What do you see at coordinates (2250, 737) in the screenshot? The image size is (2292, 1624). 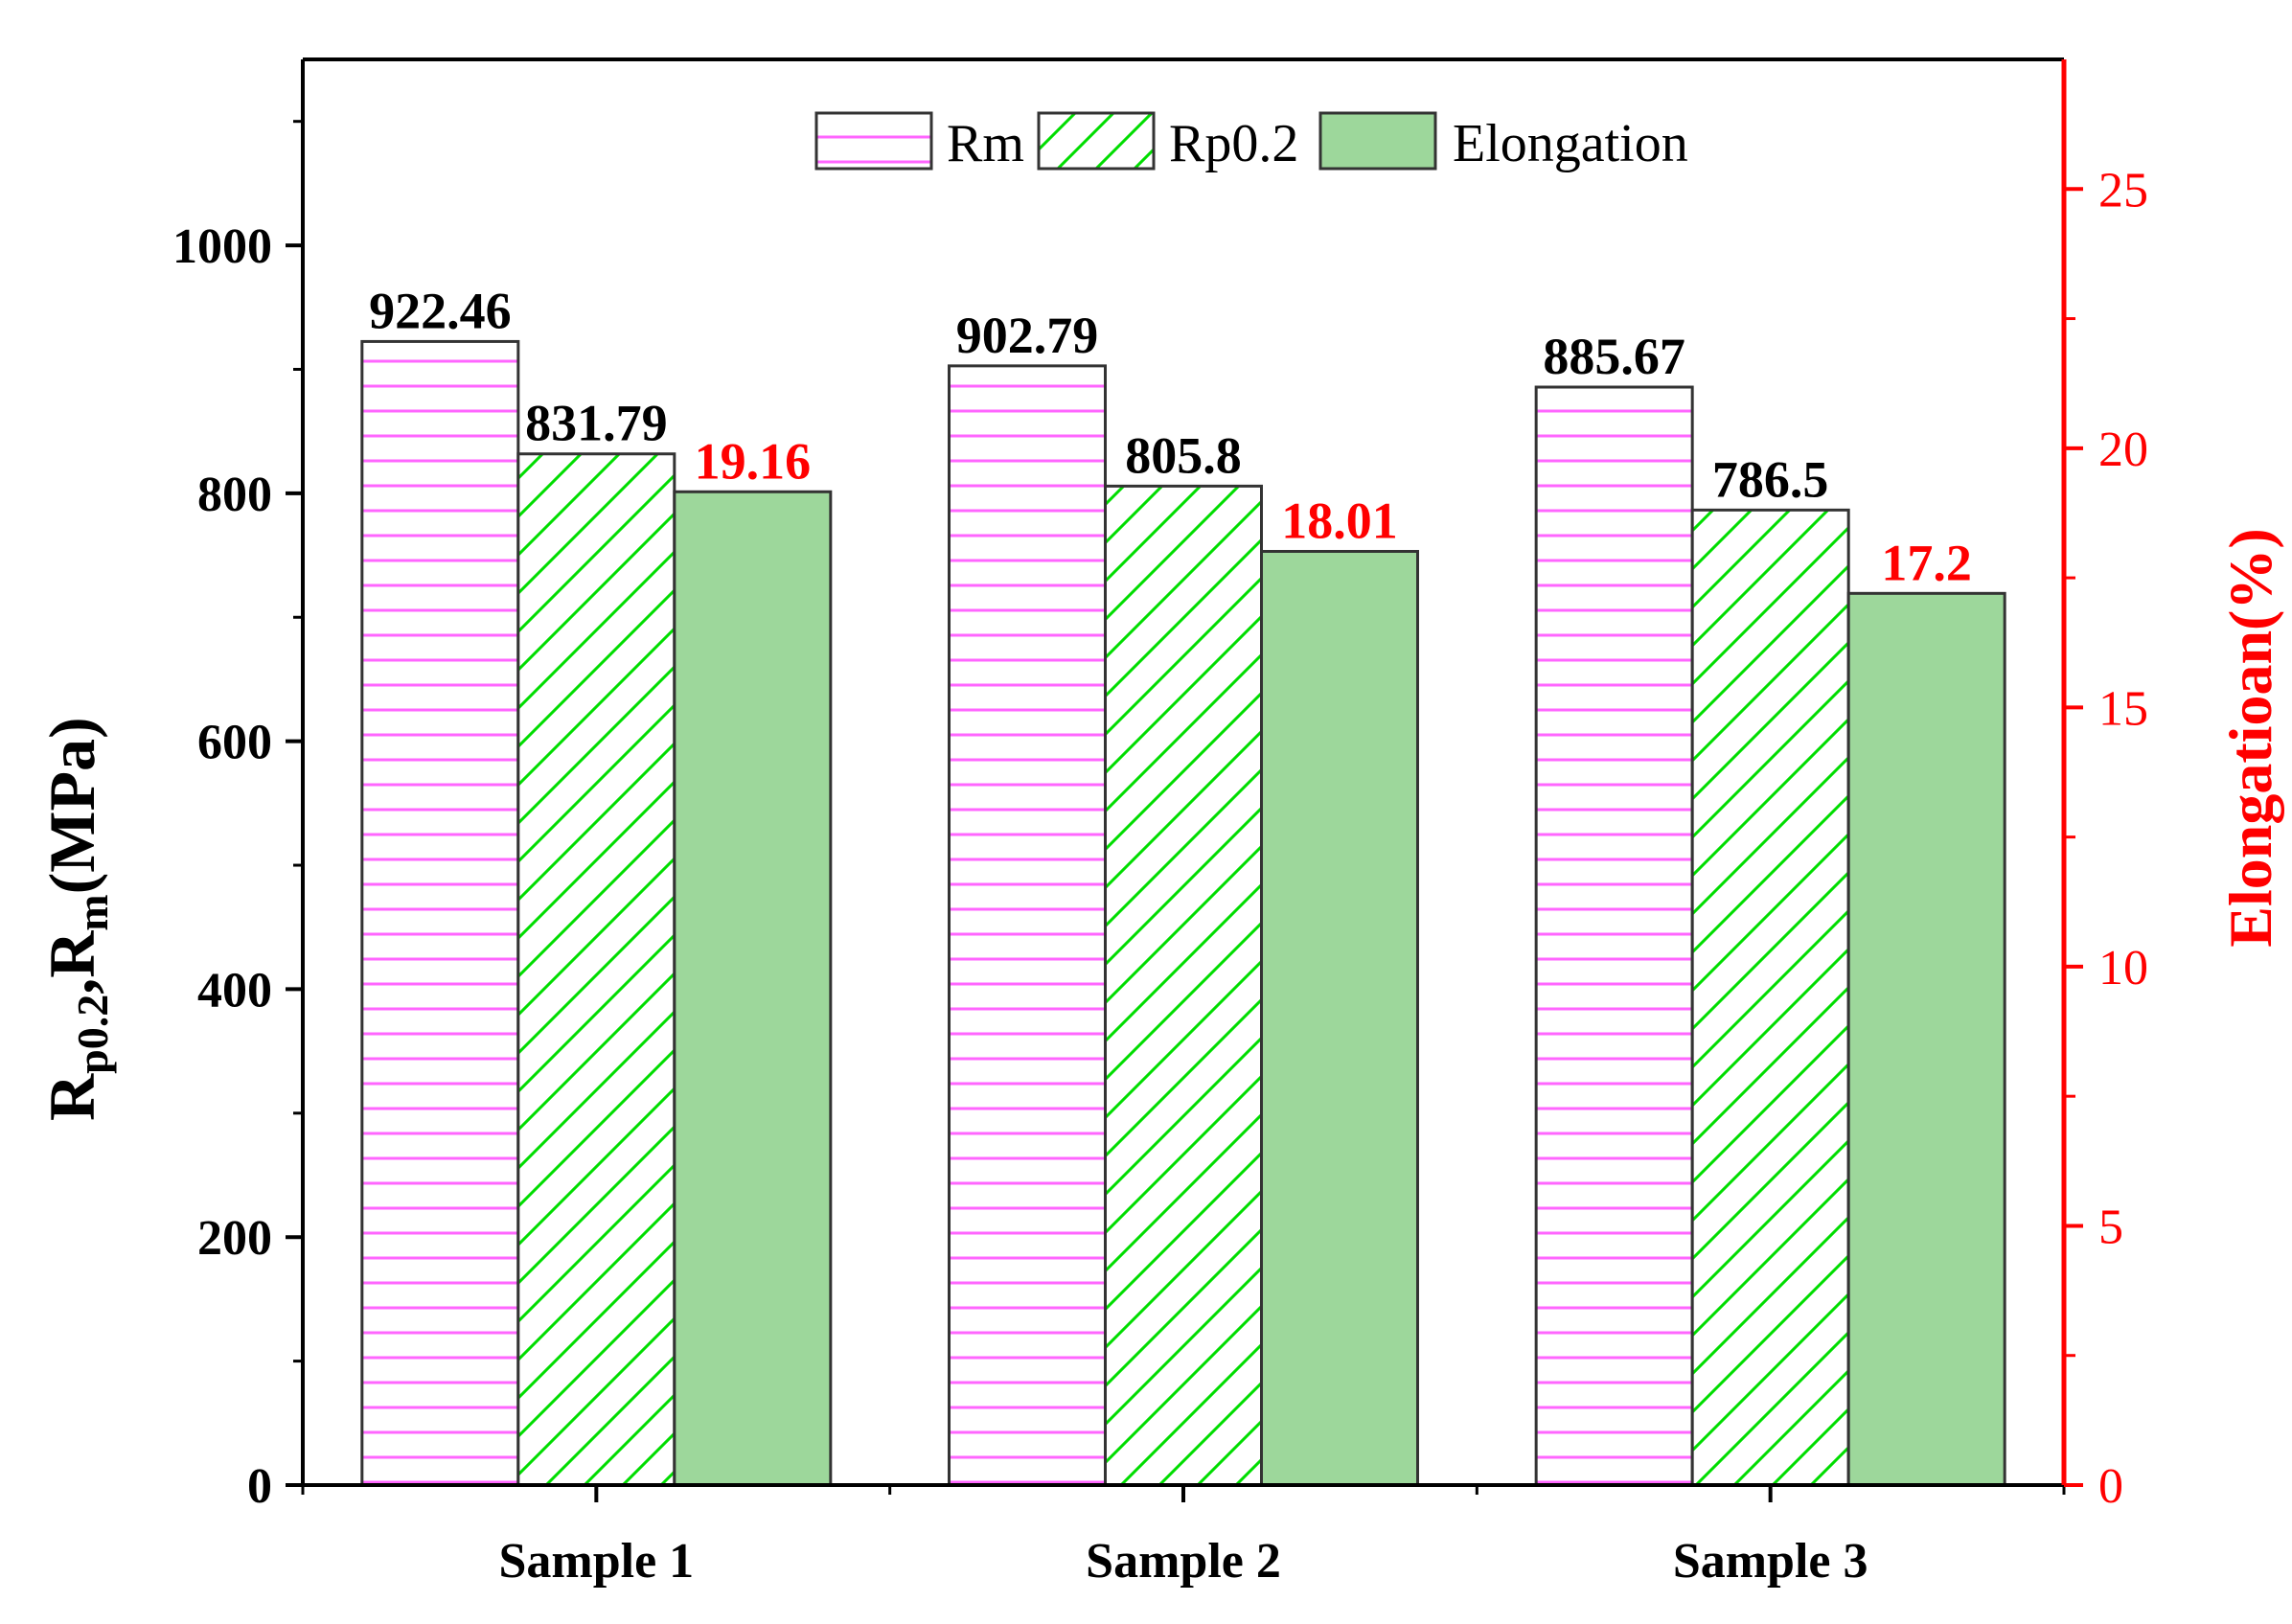 I see `y-axis-right-title: Elongatioan(%)` at bounding box center [2250, 737].